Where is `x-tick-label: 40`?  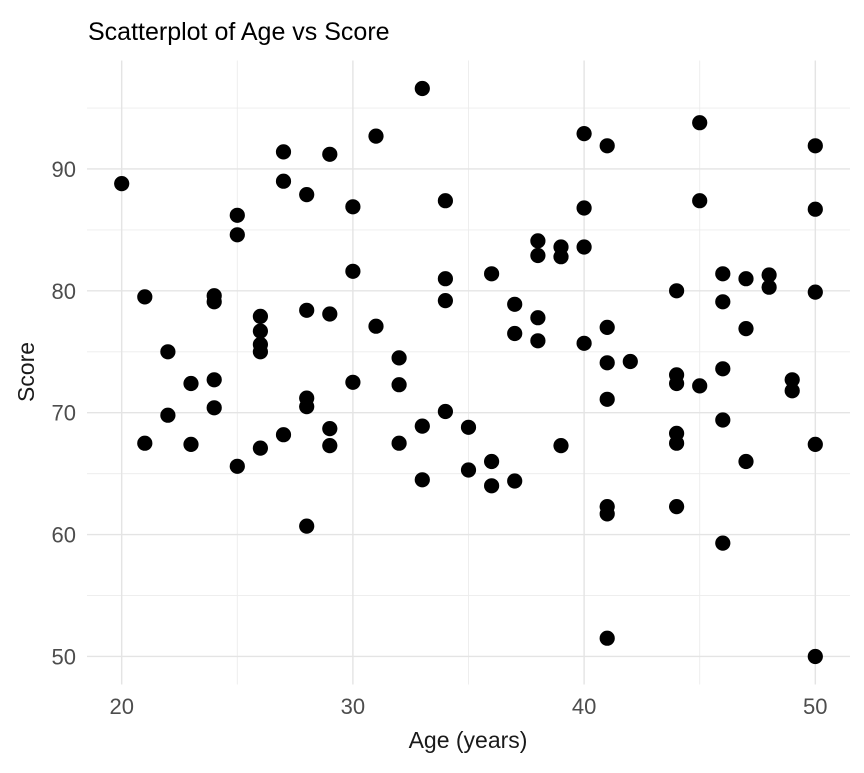 x-tick-label: 40 is located at coordinates (584, 706).